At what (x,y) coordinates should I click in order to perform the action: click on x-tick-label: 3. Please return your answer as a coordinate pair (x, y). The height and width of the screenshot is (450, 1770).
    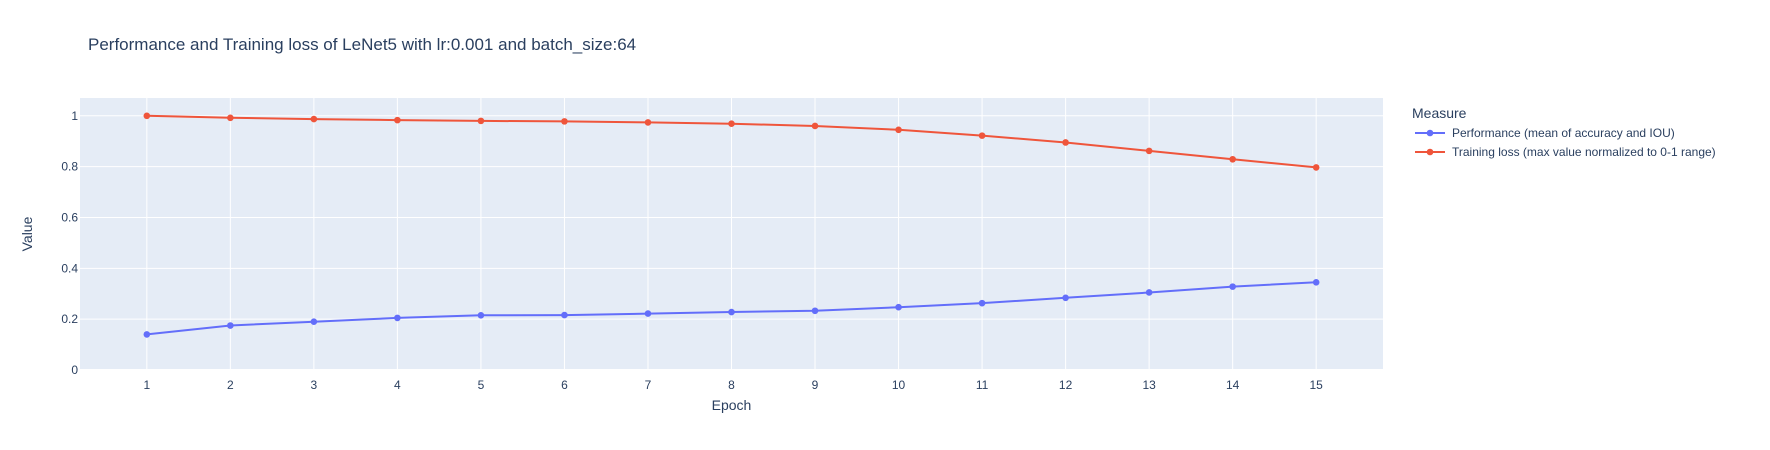
    Looking at the image, I should click on (314, 385).